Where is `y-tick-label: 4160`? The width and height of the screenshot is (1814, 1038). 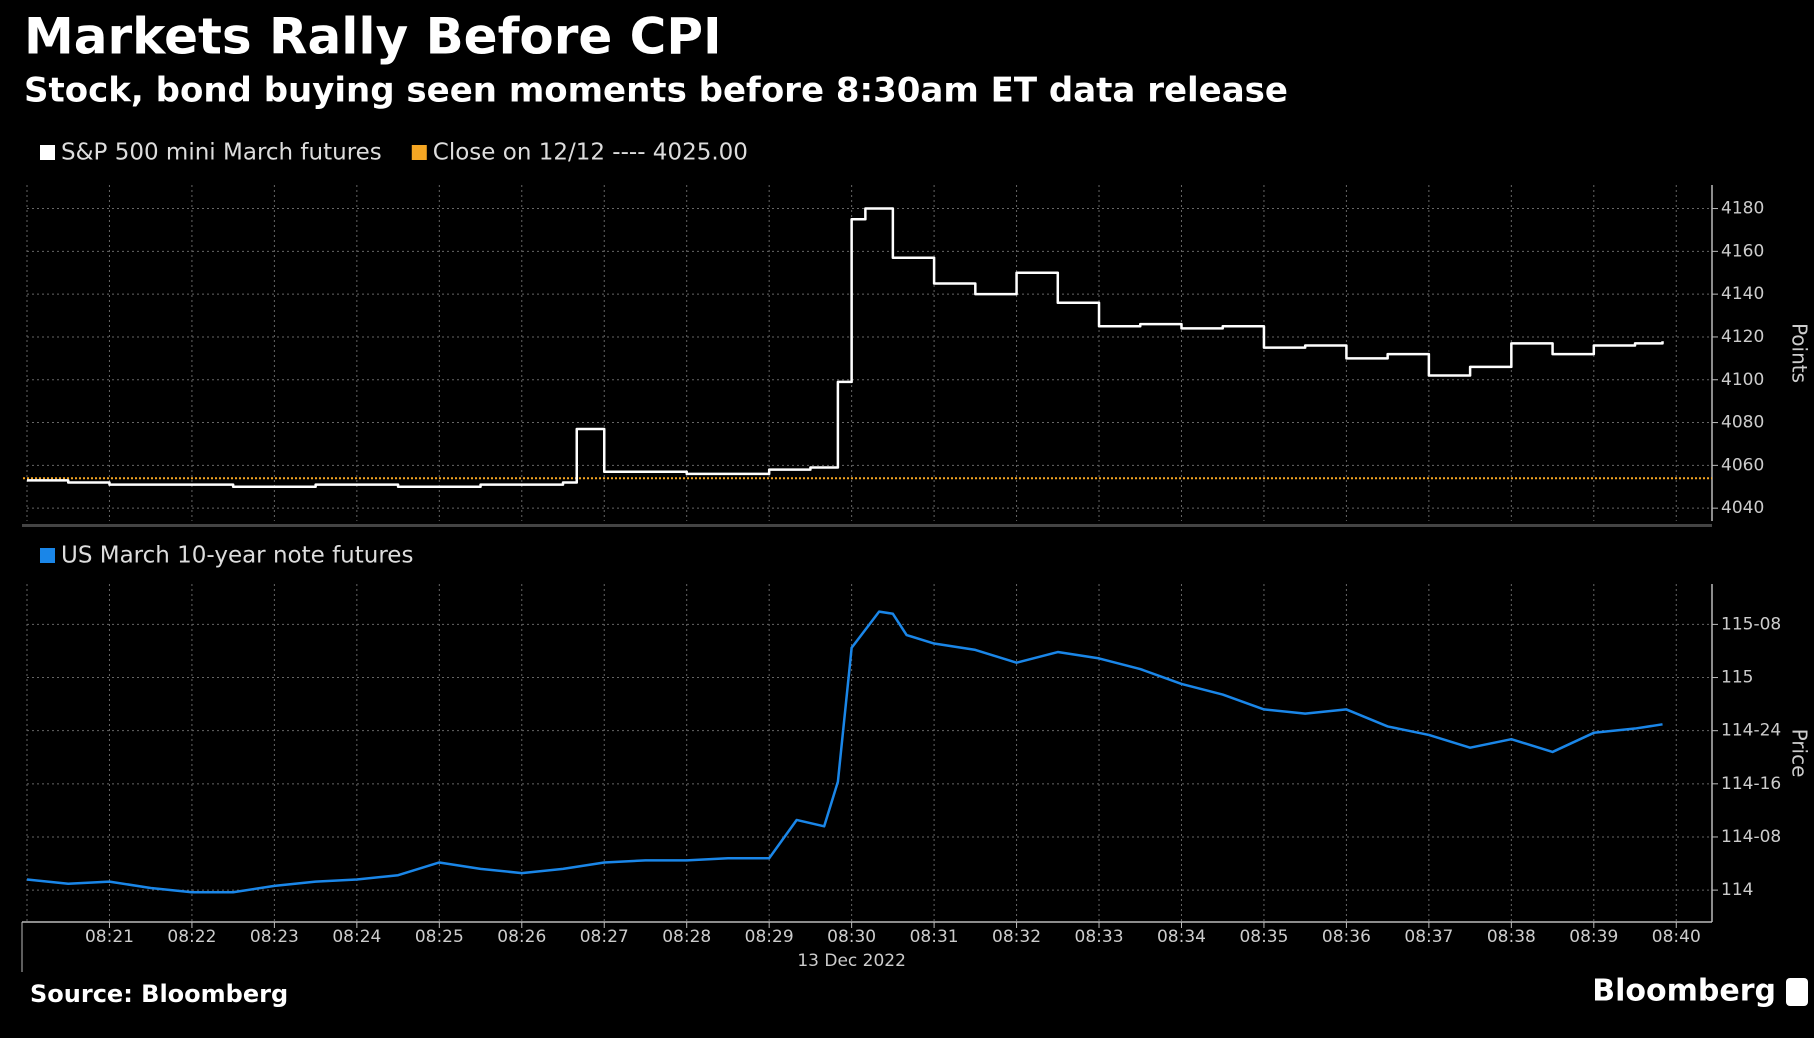 y-tick-label: 4160 is located at coordinates (1742, 251).